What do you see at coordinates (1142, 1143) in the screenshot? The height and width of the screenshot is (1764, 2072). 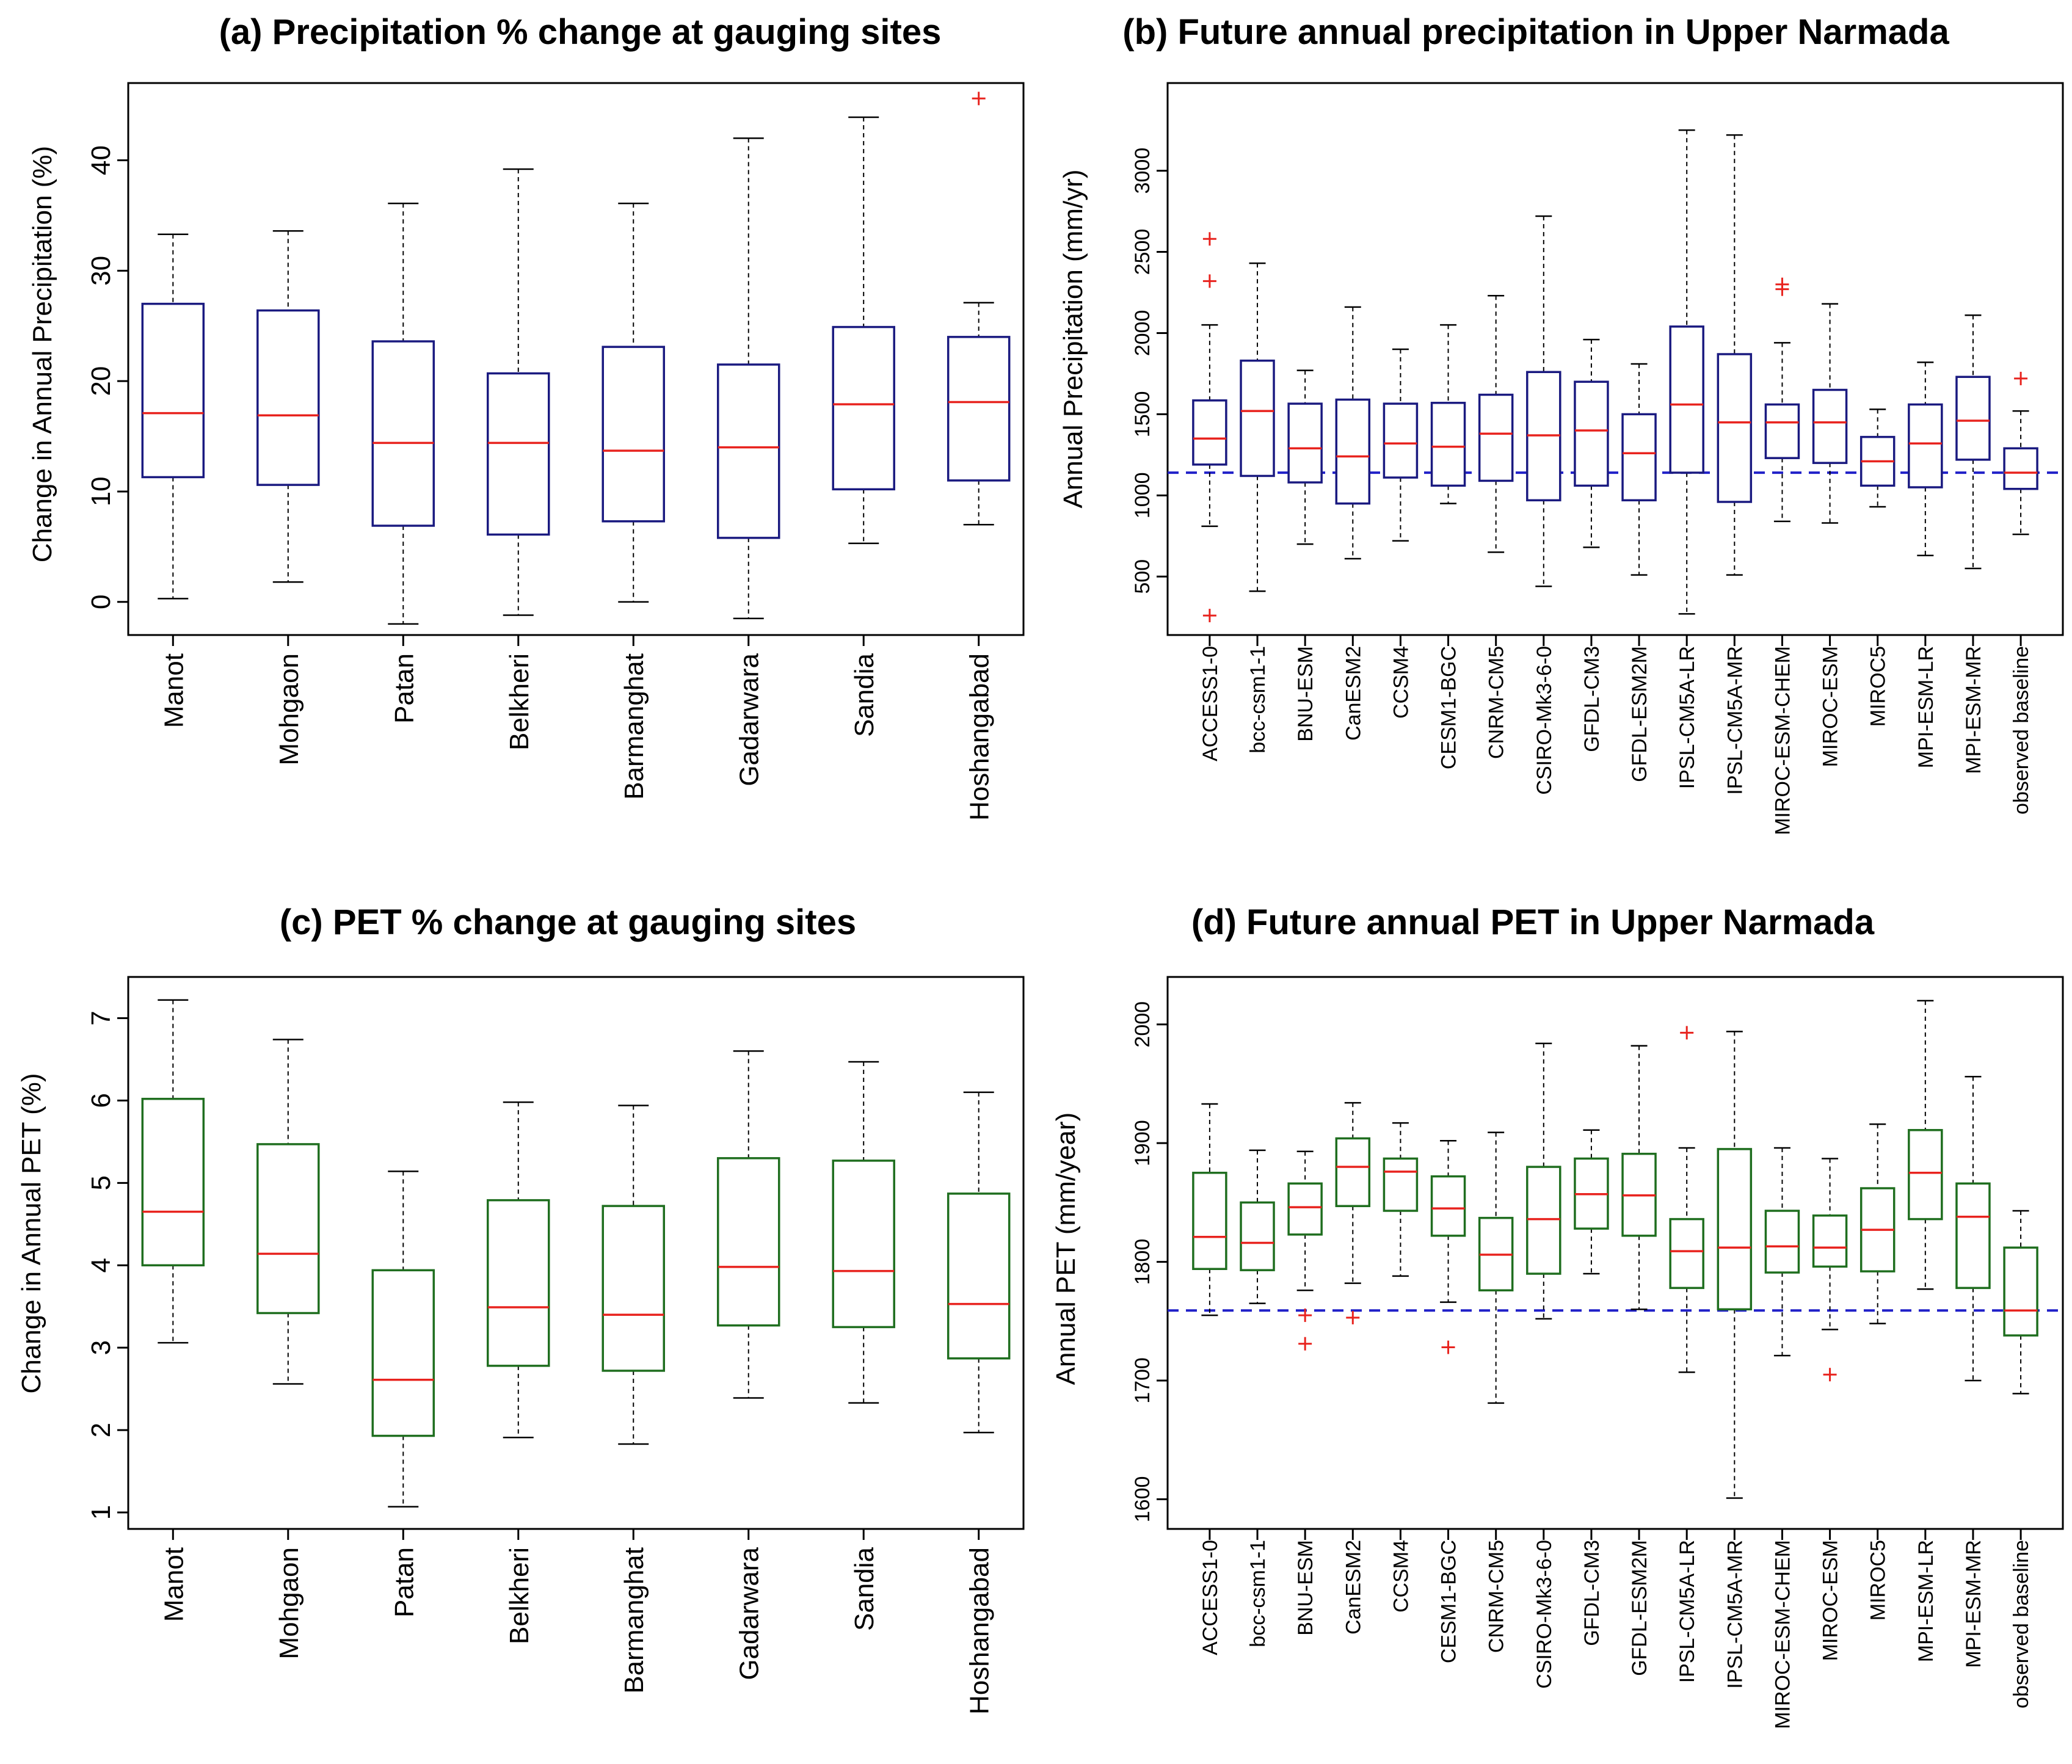 I see `panel-d-ytick-label: 1900` at bounding box center [1142, 1143].